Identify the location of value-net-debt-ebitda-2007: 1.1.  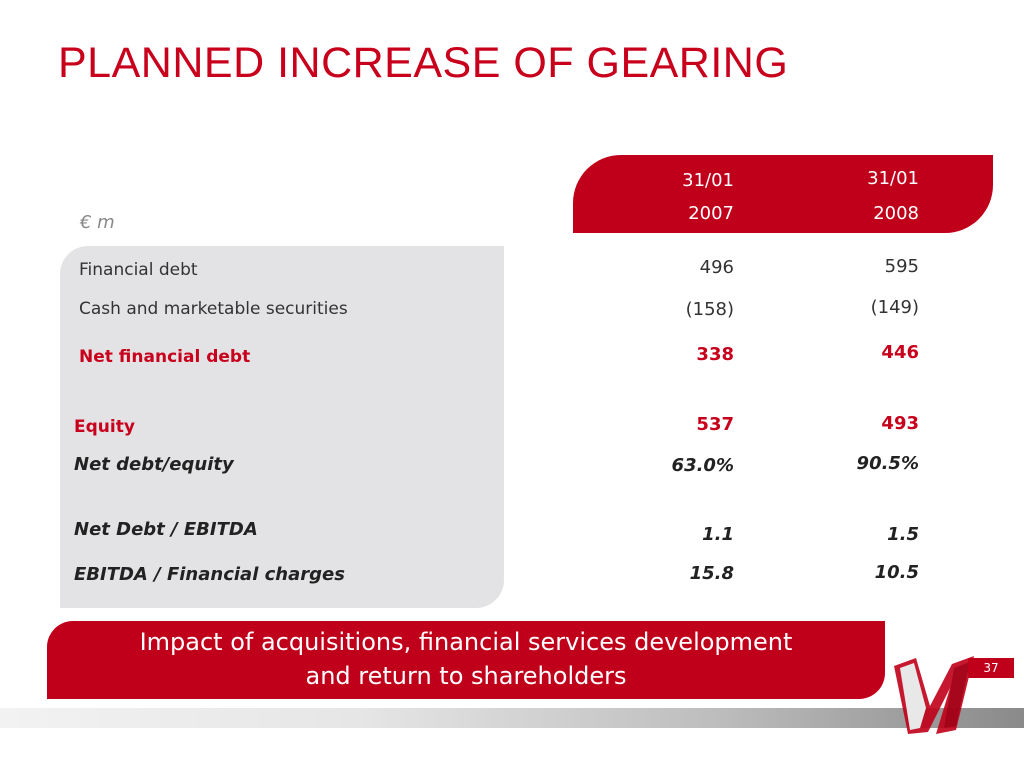
(718, 534).